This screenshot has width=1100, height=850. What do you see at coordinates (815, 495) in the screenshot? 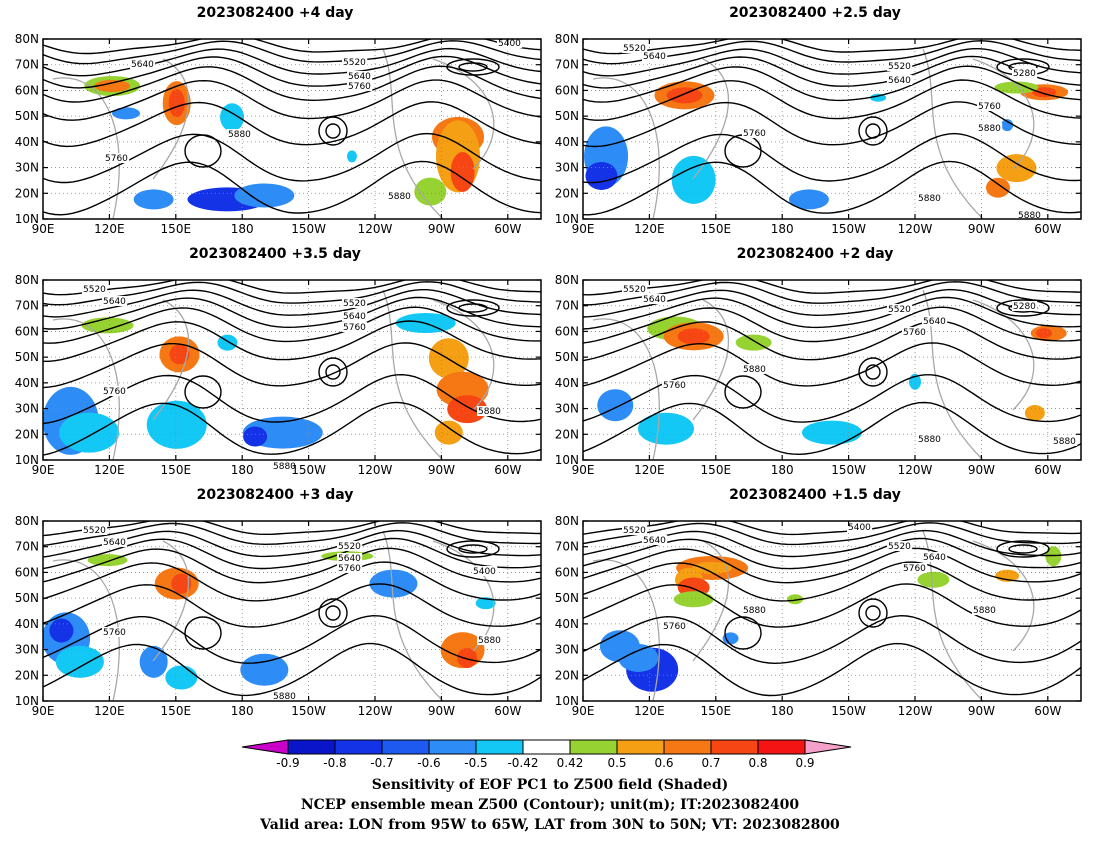
I see `panel-title: 2023082400 +1.5 day` at bounding box center [815, 495].